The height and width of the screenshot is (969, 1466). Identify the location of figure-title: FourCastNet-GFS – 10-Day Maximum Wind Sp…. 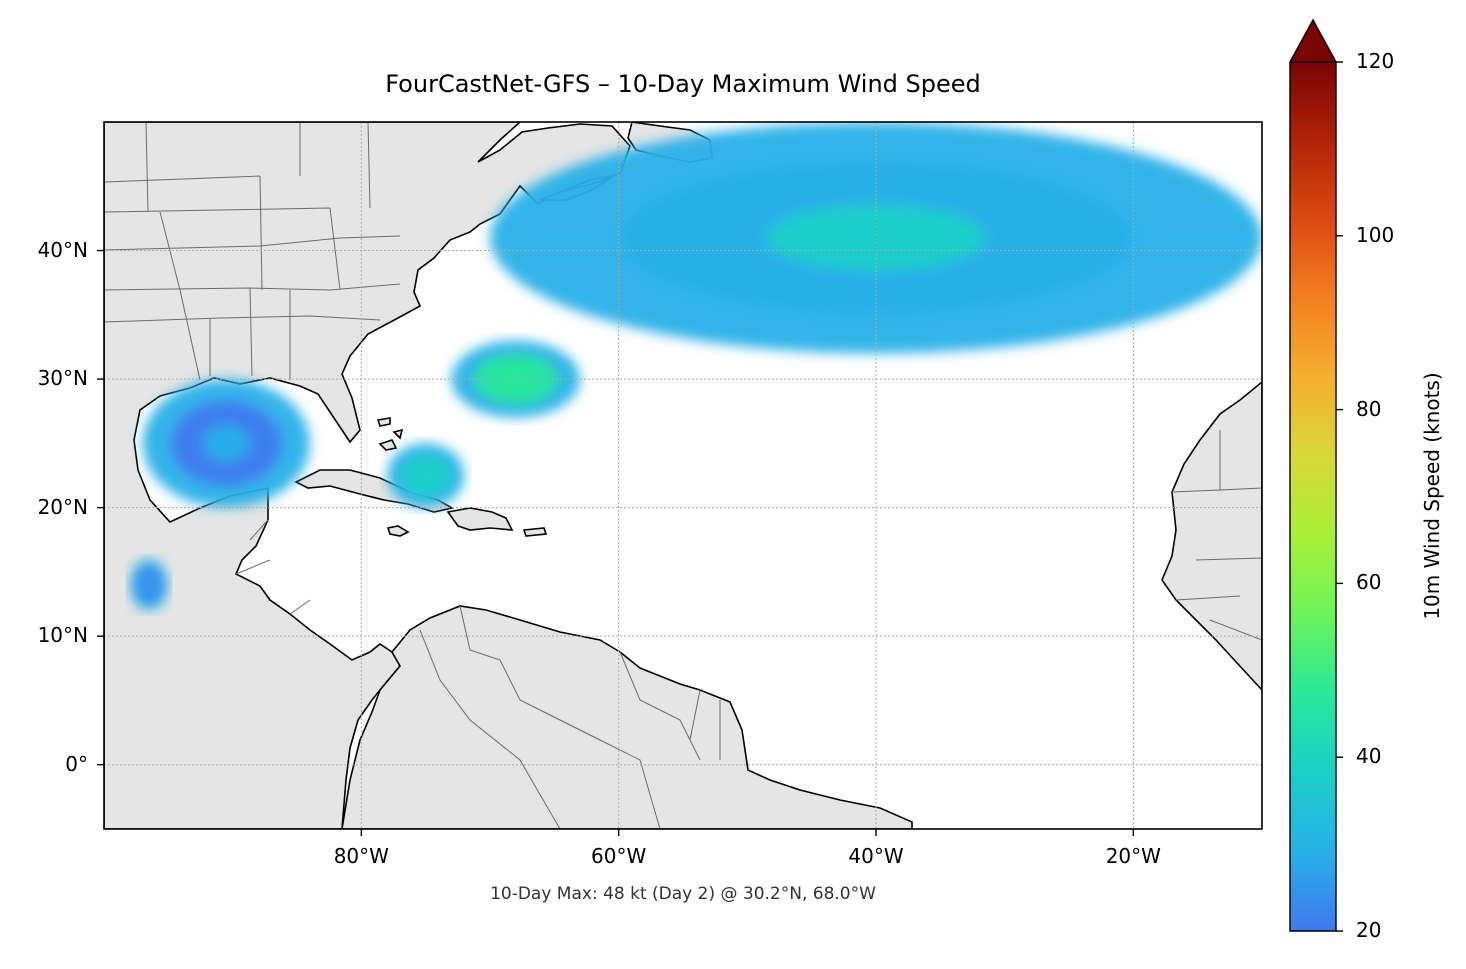
(683, 84).